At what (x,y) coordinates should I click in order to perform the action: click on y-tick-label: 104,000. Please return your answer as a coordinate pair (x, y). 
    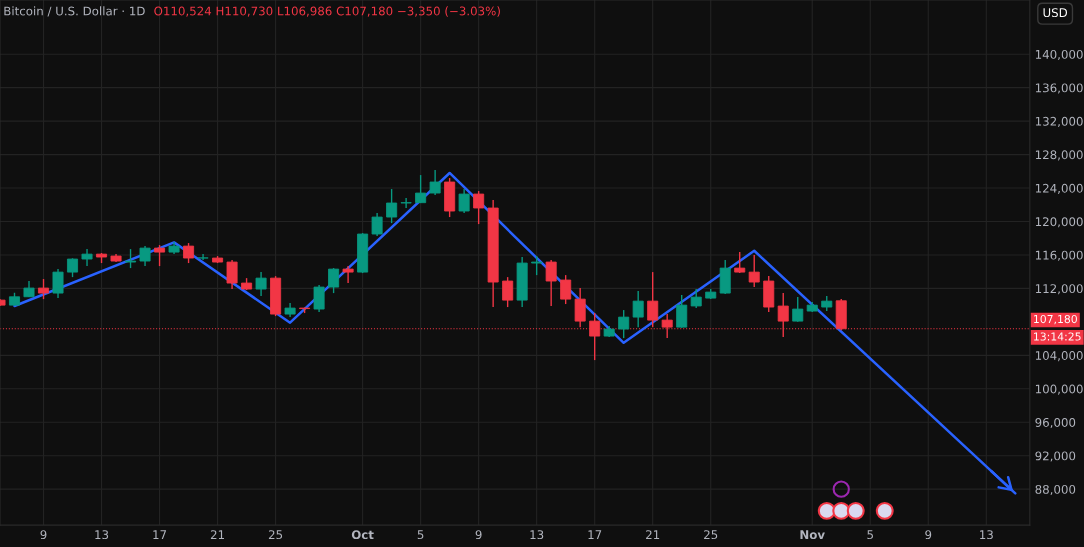
    Looking at the image, I should click on (1059, 356).